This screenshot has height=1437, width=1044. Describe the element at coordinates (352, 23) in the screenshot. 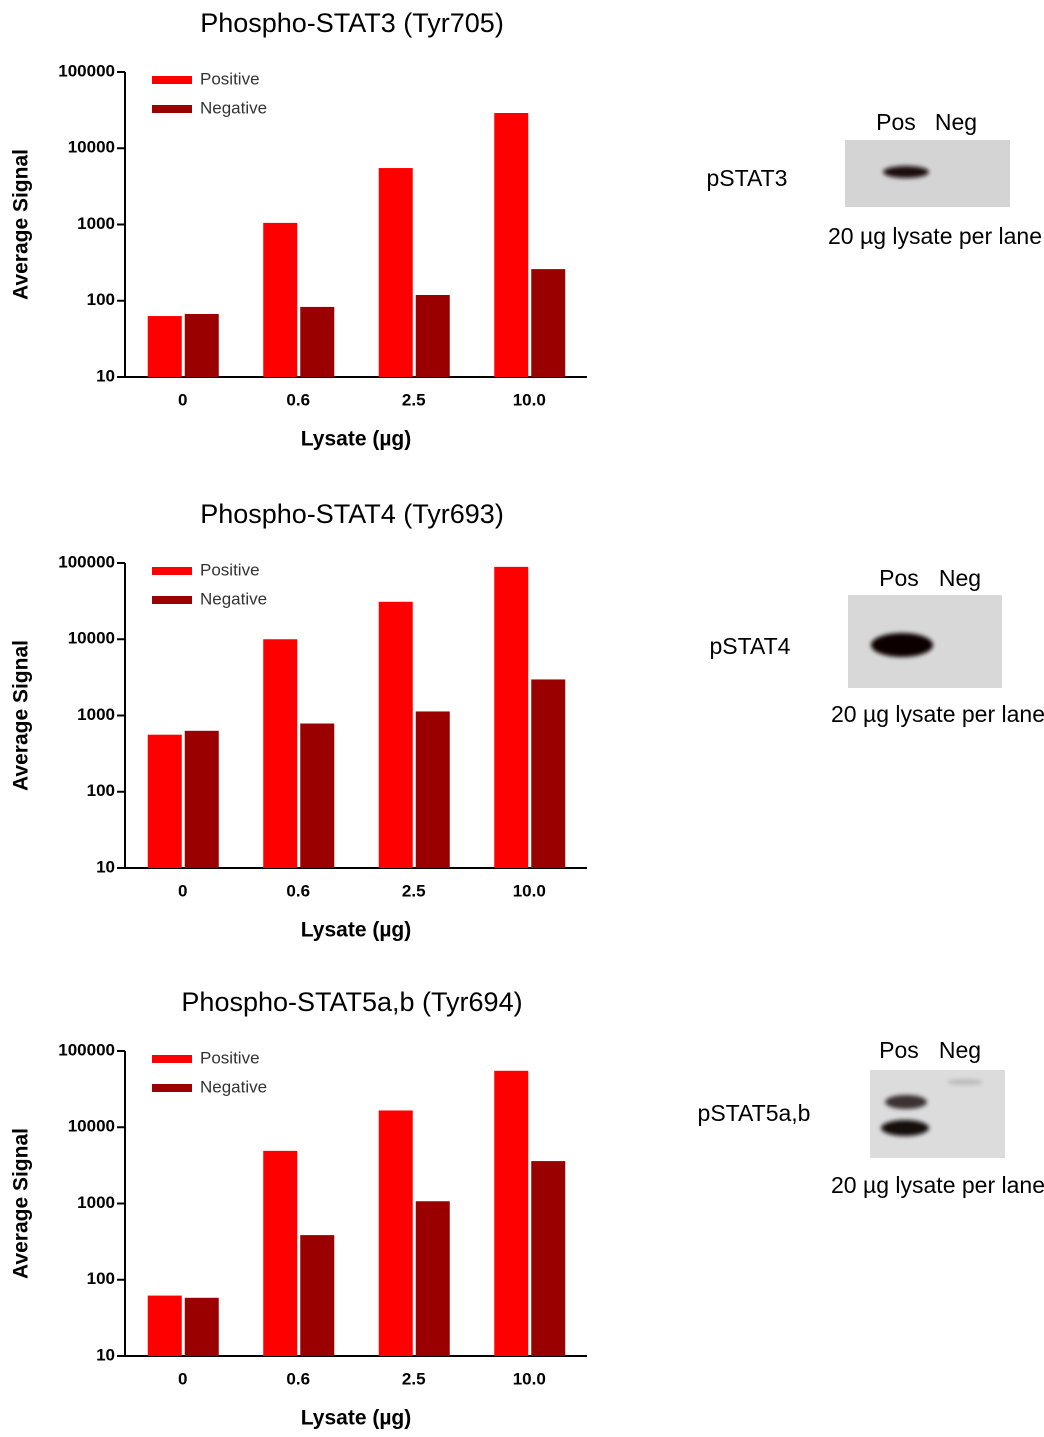

I see `chart-title: Phospho-STAT3 (Tyr705)` at that location.